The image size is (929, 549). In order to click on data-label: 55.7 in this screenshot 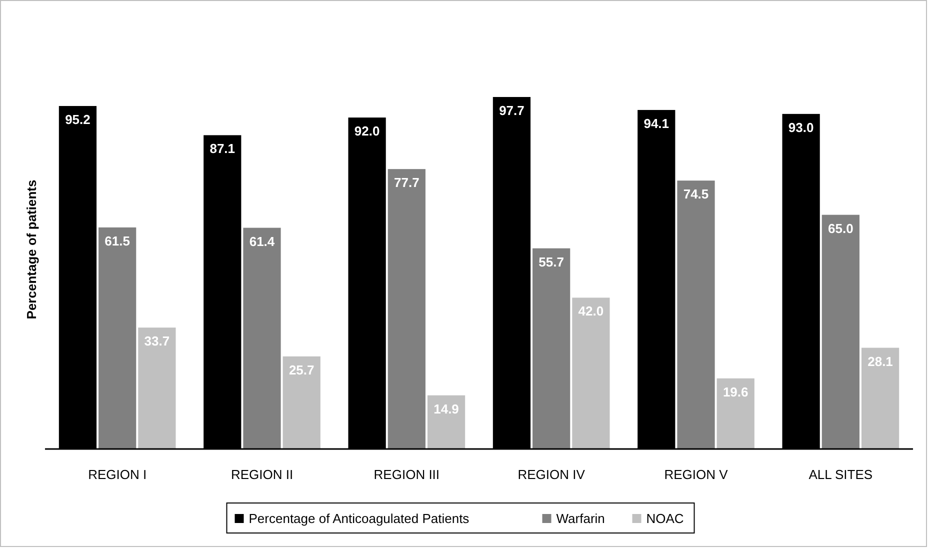, I will do `click(551, 262)`.